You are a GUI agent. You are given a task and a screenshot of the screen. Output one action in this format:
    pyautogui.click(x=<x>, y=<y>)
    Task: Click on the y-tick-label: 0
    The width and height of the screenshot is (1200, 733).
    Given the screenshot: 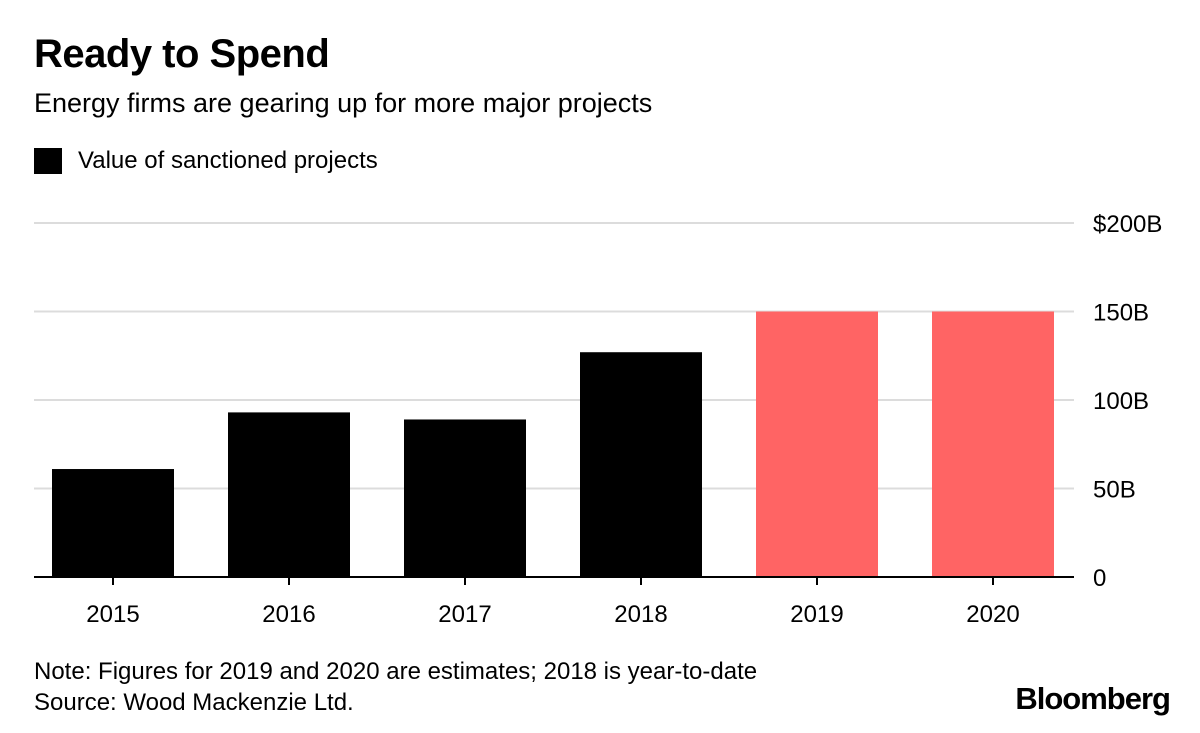 What is the action you would take?
    pyautogui.click(x=1099, y=578)
    